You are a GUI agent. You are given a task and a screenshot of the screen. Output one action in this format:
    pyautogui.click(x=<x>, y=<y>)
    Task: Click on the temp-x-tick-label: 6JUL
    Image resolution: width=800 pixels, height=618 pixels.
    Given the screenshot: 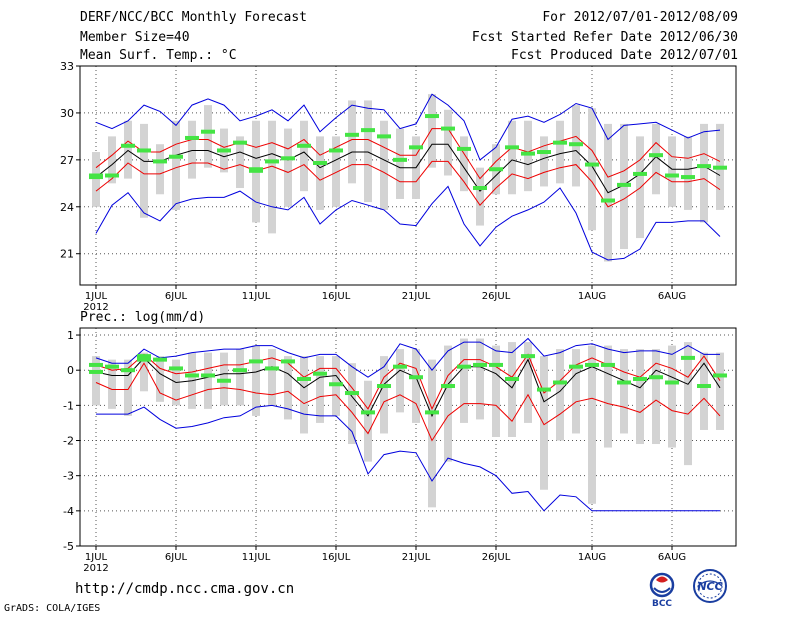 What is the action you would take?
    pyautogui.click(x=176, y=296)
    